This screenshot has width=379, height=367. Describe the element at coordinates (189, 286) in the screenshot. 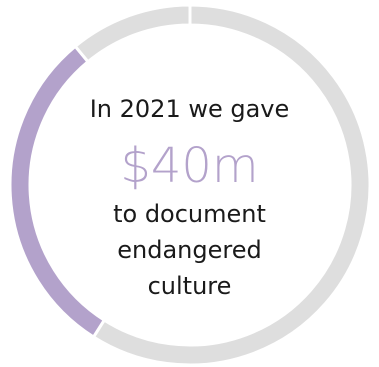

I see `caption-line-3: culture` at that location.